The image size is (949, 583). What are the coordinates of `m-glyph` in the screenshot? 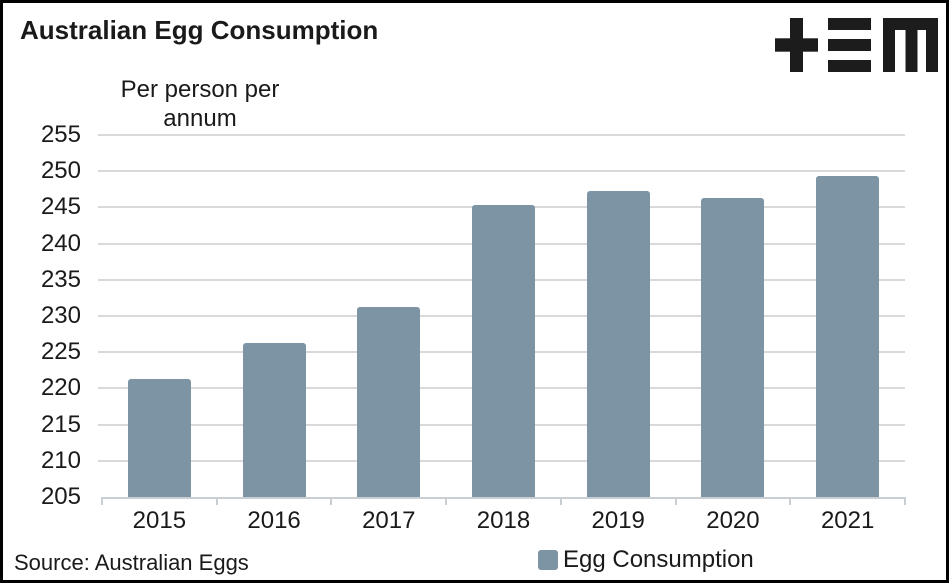 It's located at (910, 45).